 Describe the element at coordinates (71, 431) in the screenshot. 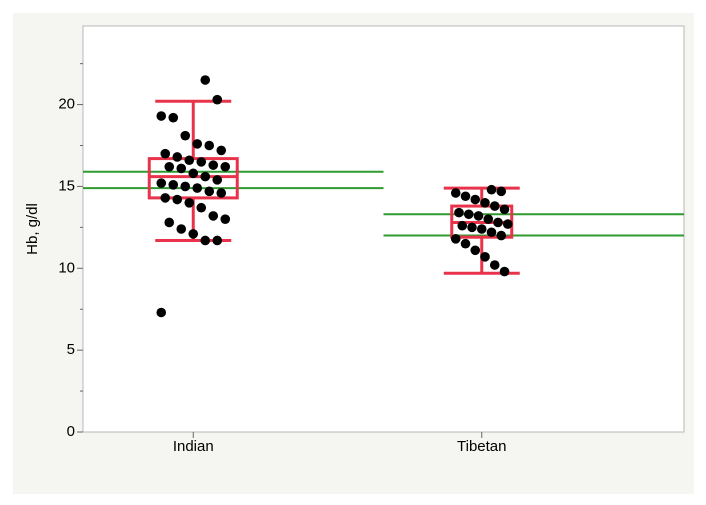

I see `y-tick-label: 0` at that location.